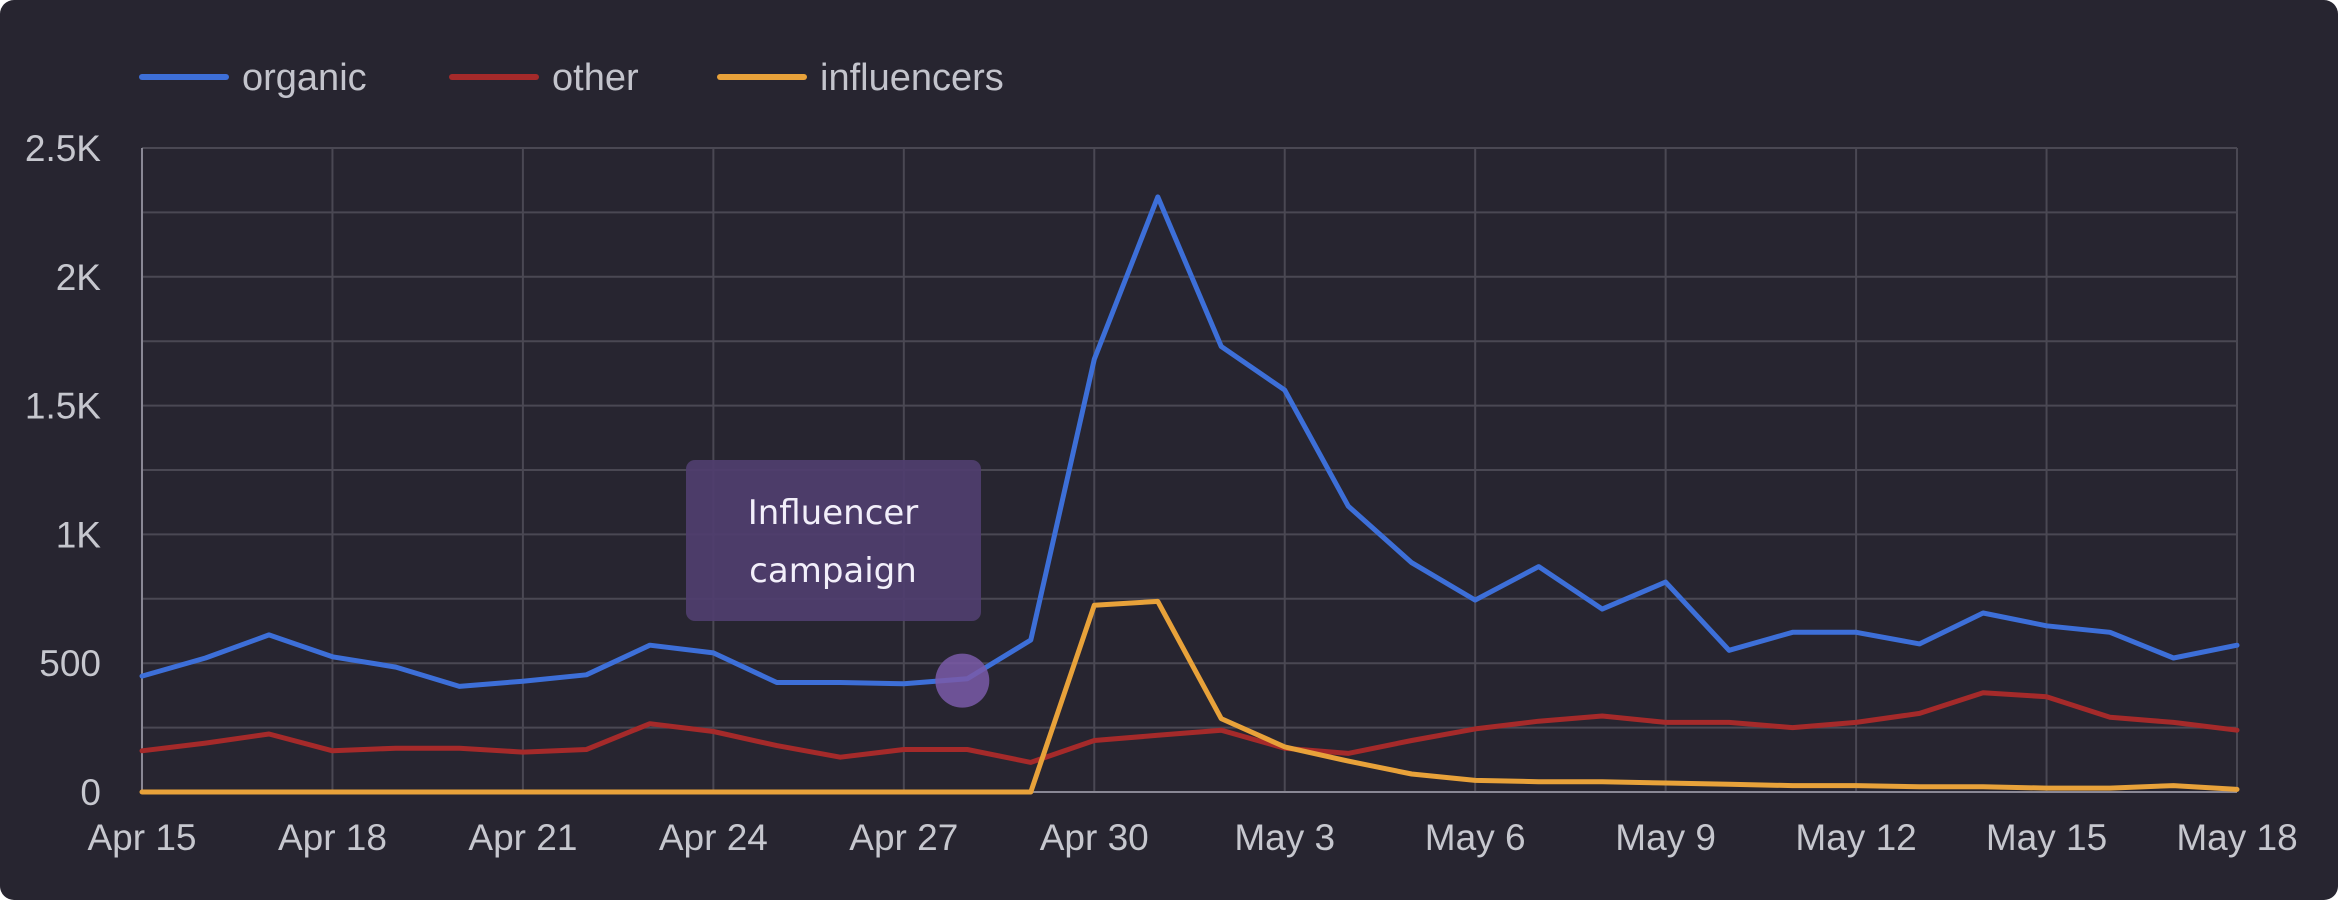 The image size is (2340, 910). I want to click on x-tick-label: May 3, so click(1284, 837).